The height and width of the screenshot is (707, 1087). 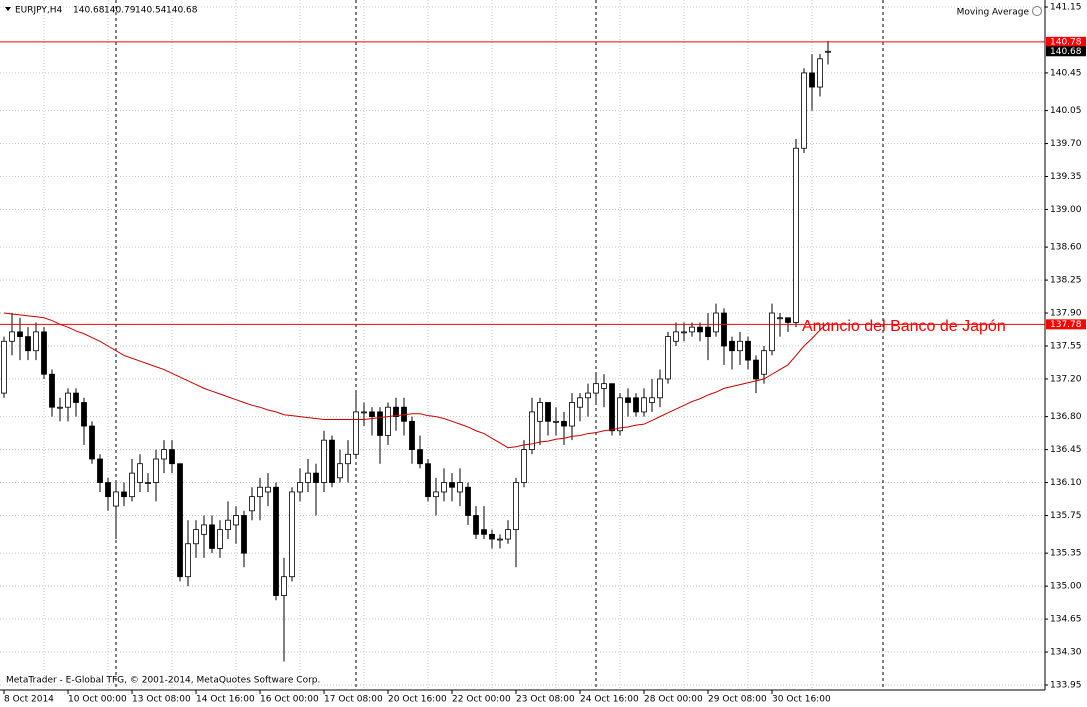 What do you see at coordinates (353, 700) in the screenshot?
I see `x-tick-label: 17 Oct 08:00` at bounding box center [353, 700].